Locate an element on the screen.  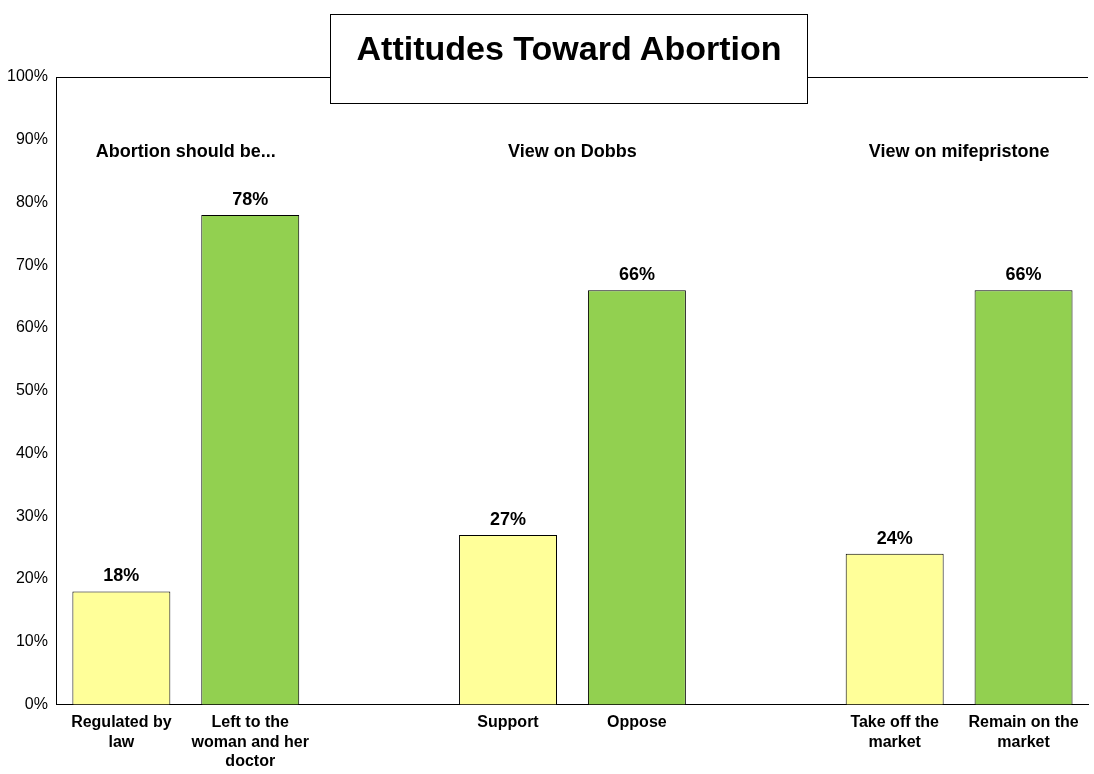
y-tick-label: 80% is located at coordinates (31, 201).